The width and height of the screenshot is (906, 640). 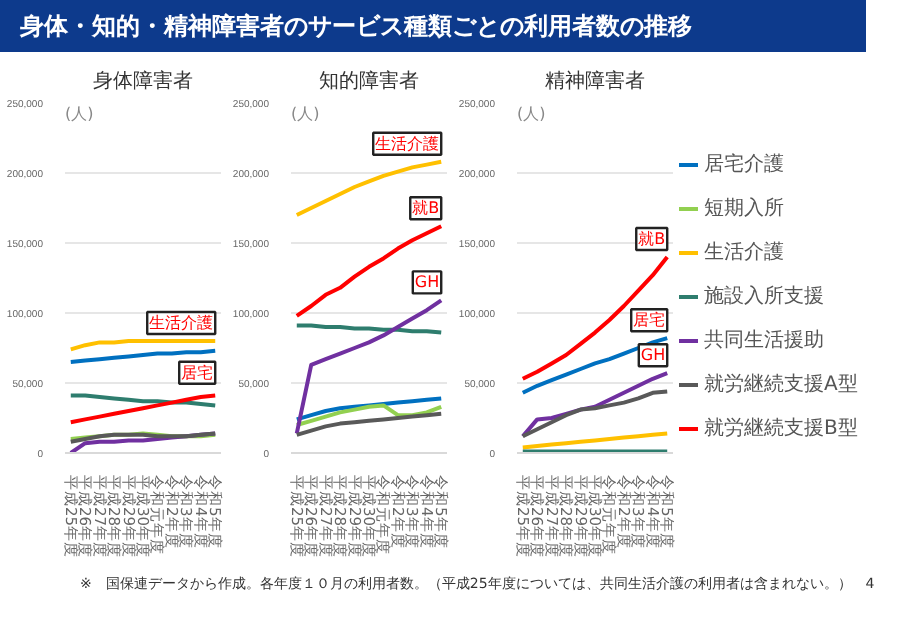 What do you see at coordinates (744, 252) in the screenshot?
I see `legend-label: 生活介護` at bounding box center [744, 252].